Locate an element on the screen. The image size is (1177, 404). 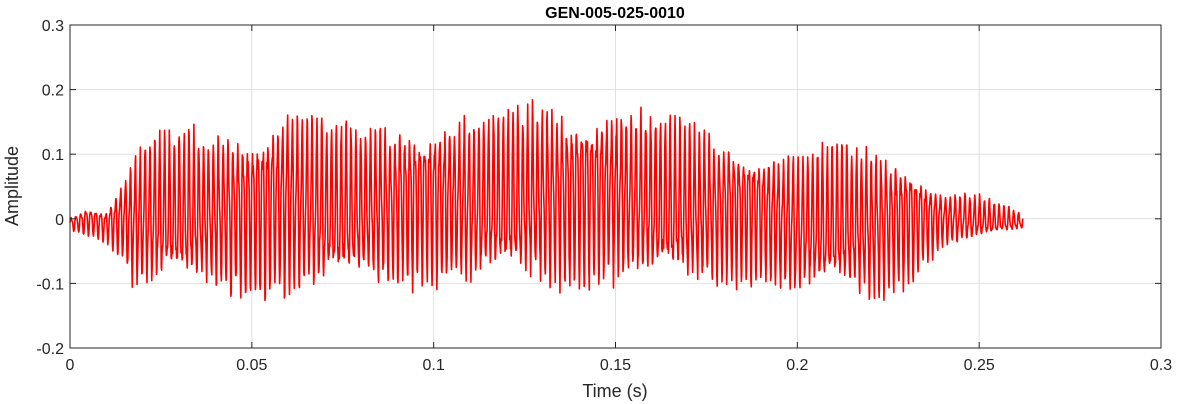
x-tick-label: 0.3 is located at coordinates (1161, 365).